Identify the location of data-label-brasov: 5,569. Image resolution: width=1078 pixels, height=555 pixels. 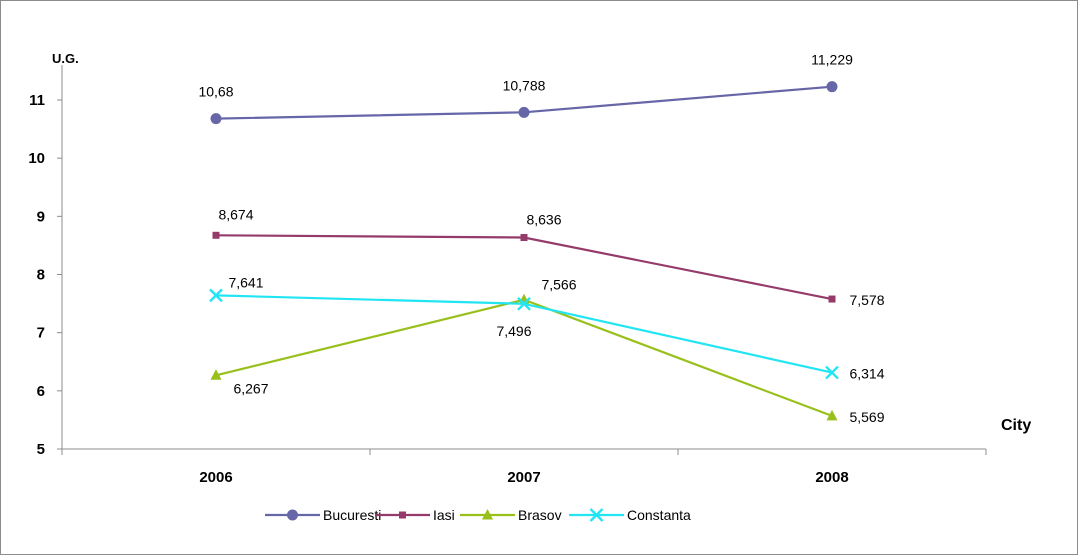
(866, 417).